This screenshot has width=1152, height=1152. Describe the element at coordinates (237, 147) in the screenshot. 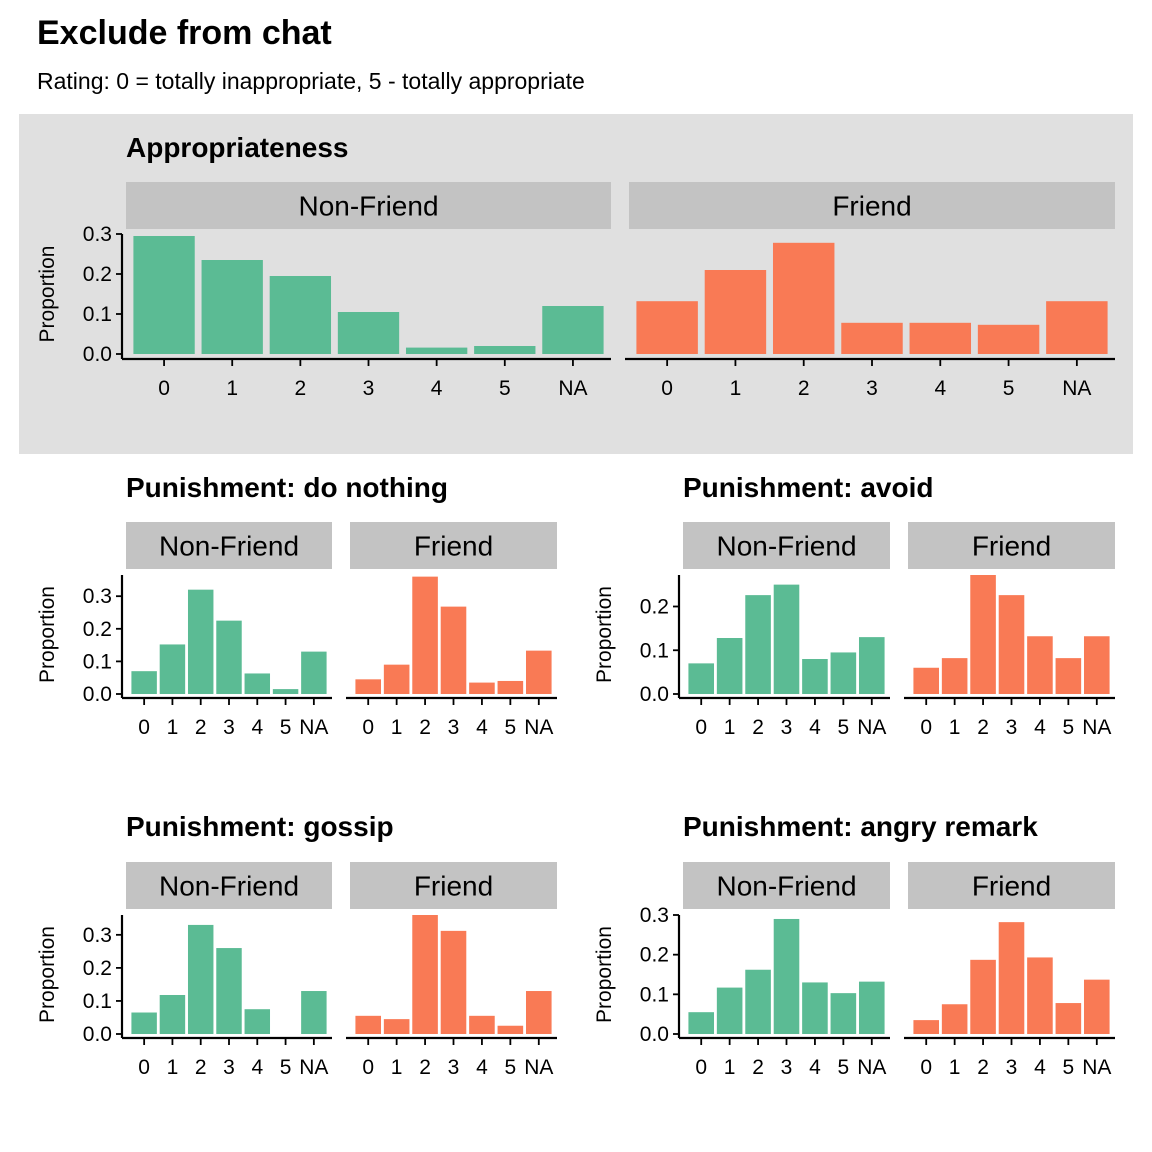

I see `chart-title: Appropriateness` at that location.